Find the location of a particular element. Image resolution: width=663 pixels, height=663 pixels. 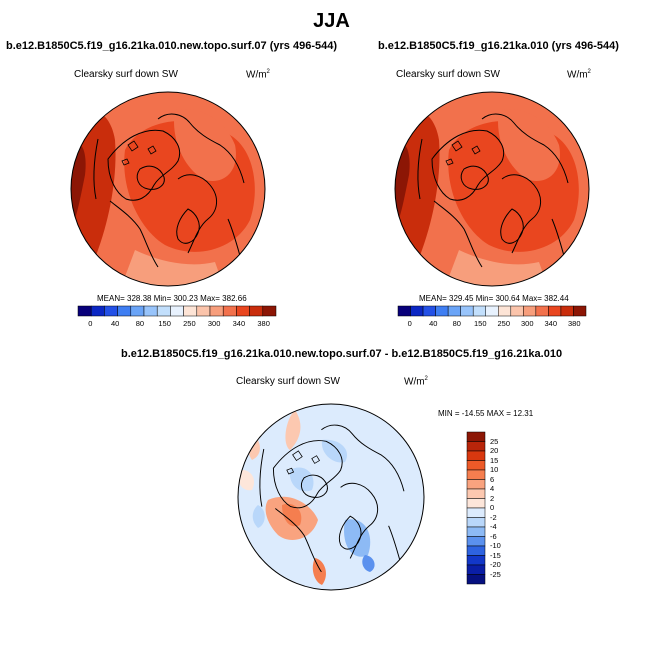

panel3-colorbar-tick-label: -4 is located at coordinates (493, 526).